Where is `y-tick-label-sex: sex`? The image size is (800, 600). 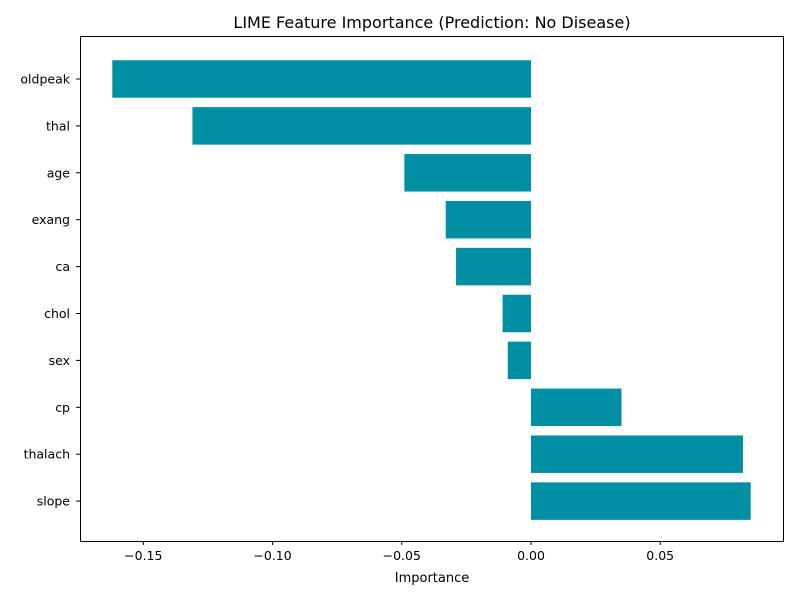 y-tick-label-sex: sex is located at coordinates (59, 360).